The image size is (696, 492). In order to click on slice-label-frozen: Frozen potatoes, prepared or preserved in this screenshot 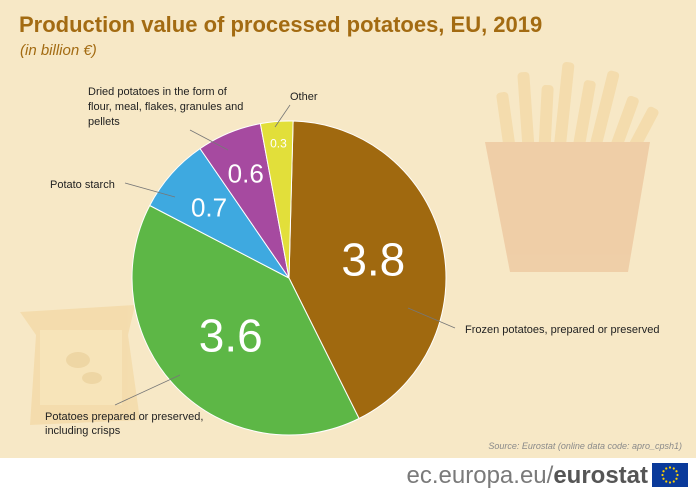, I will do `click(562, 330)`.